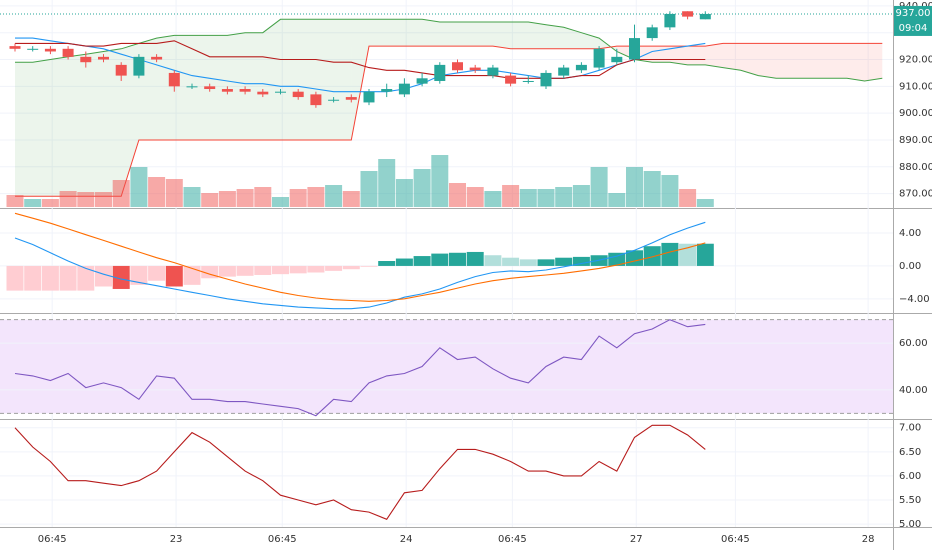 This screenshot has height=550, width=932. Describe the element at coordinates (915, 113) in the screenshot. I see `y-tick-label: 900.00` at that location.